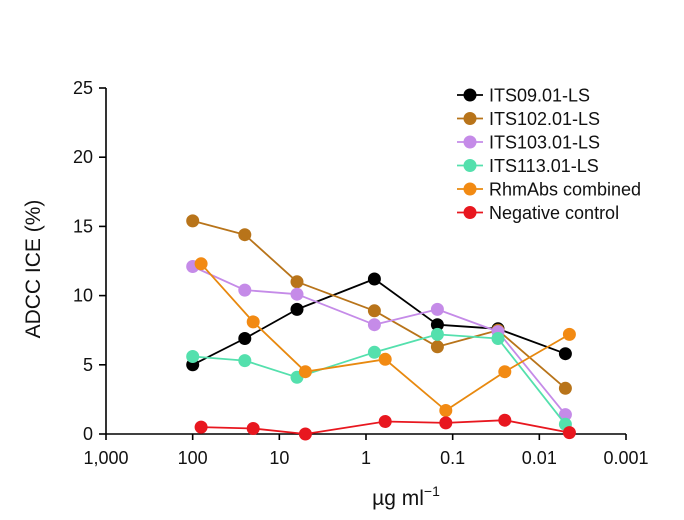 The height and width of the screenshot is (520, 684). Describe the element at coordinates (279, 458) in the screenshot. I see `x-tick-label: 10` at that location.